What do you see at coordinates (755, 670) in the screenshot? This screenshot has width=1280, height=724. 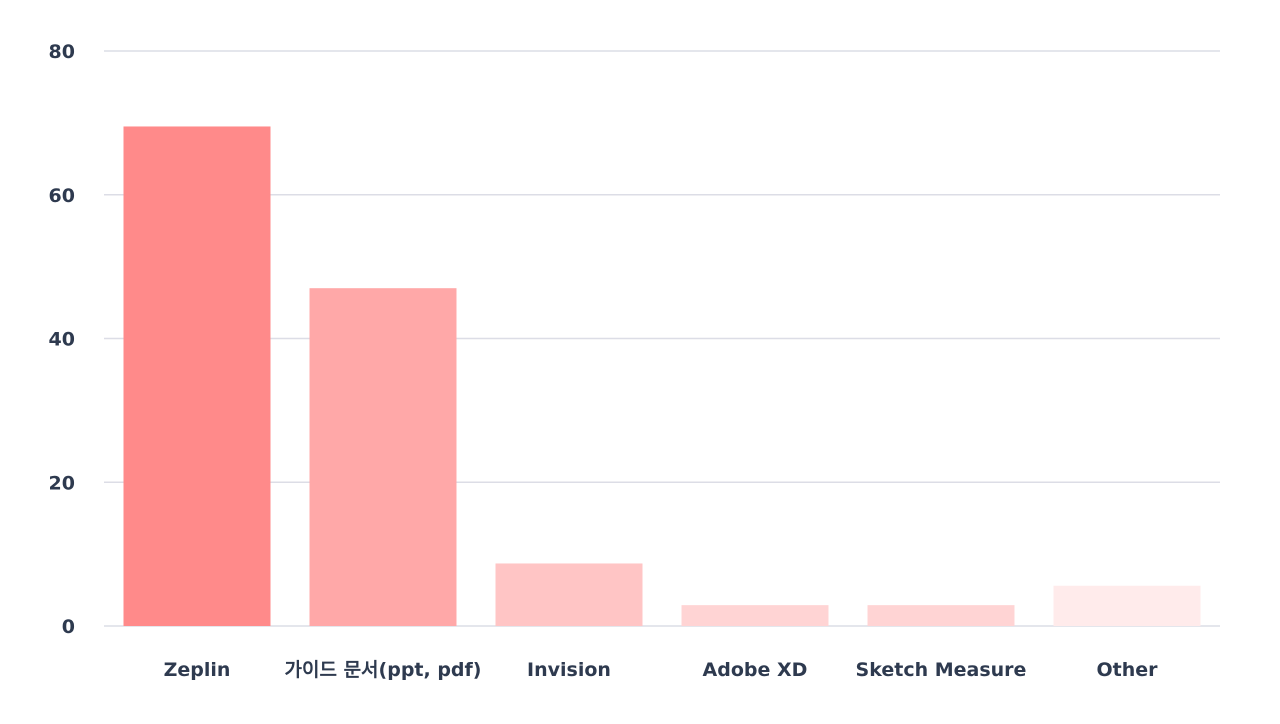 I see `x-tick-label: Adobe XD` at bounding box center [755, 670].